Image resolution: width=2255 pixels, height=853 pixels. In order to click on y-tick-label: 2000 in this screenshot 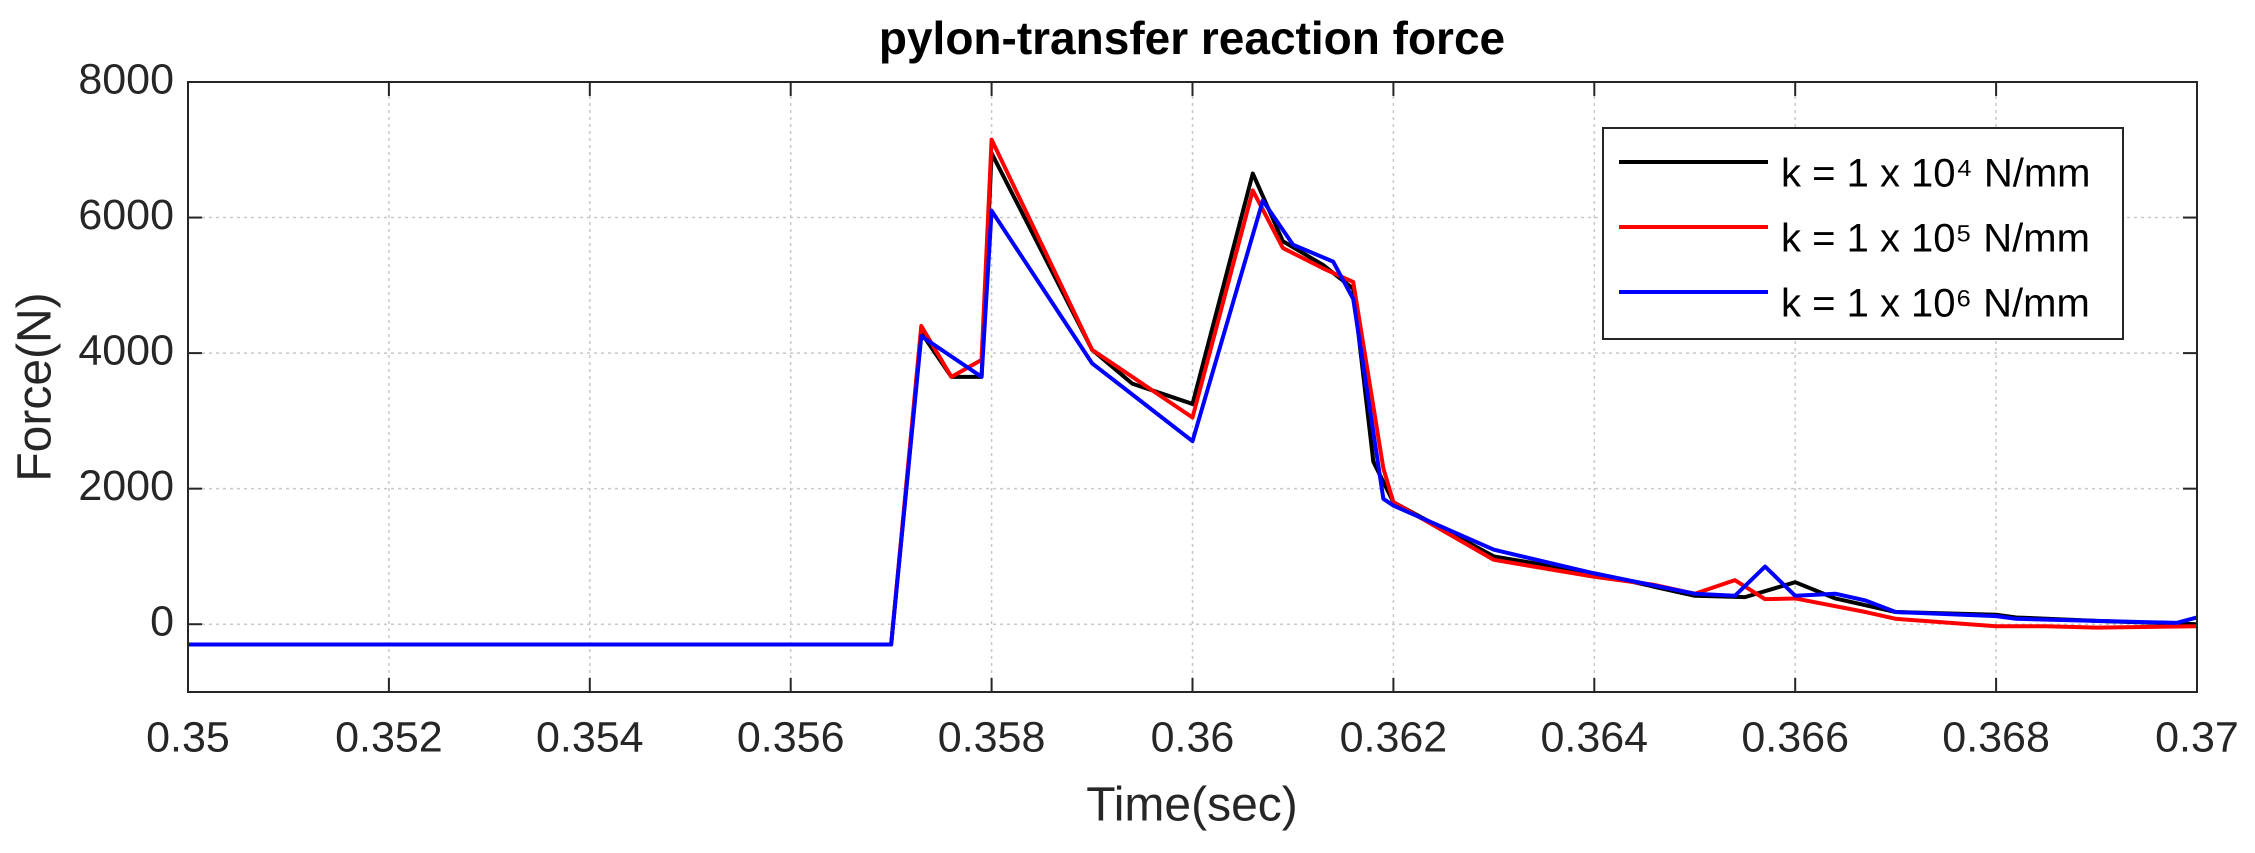, I will do `click(126, 486)`.